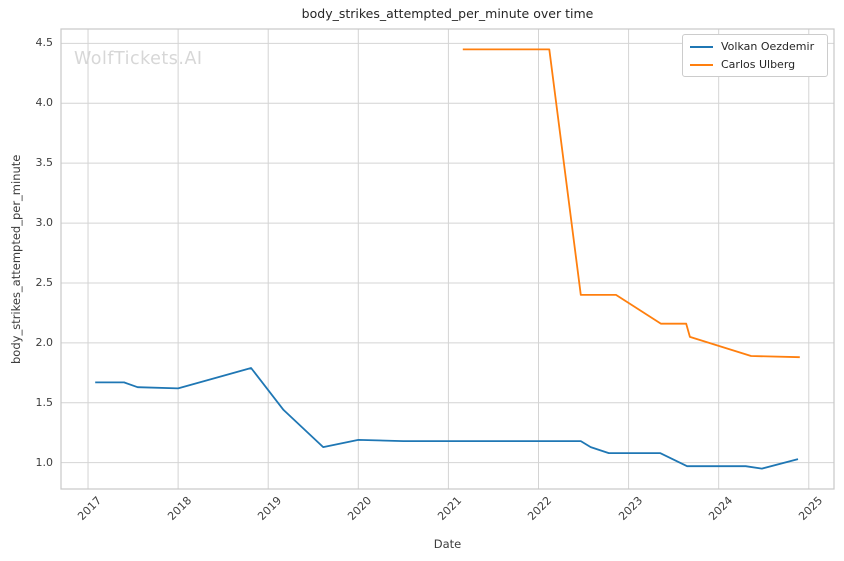 This screenshot has width=844, height=561. Describe the element at coordinates (447, 544) in the screenshot. I see `x-axis-label: Date` at that location.